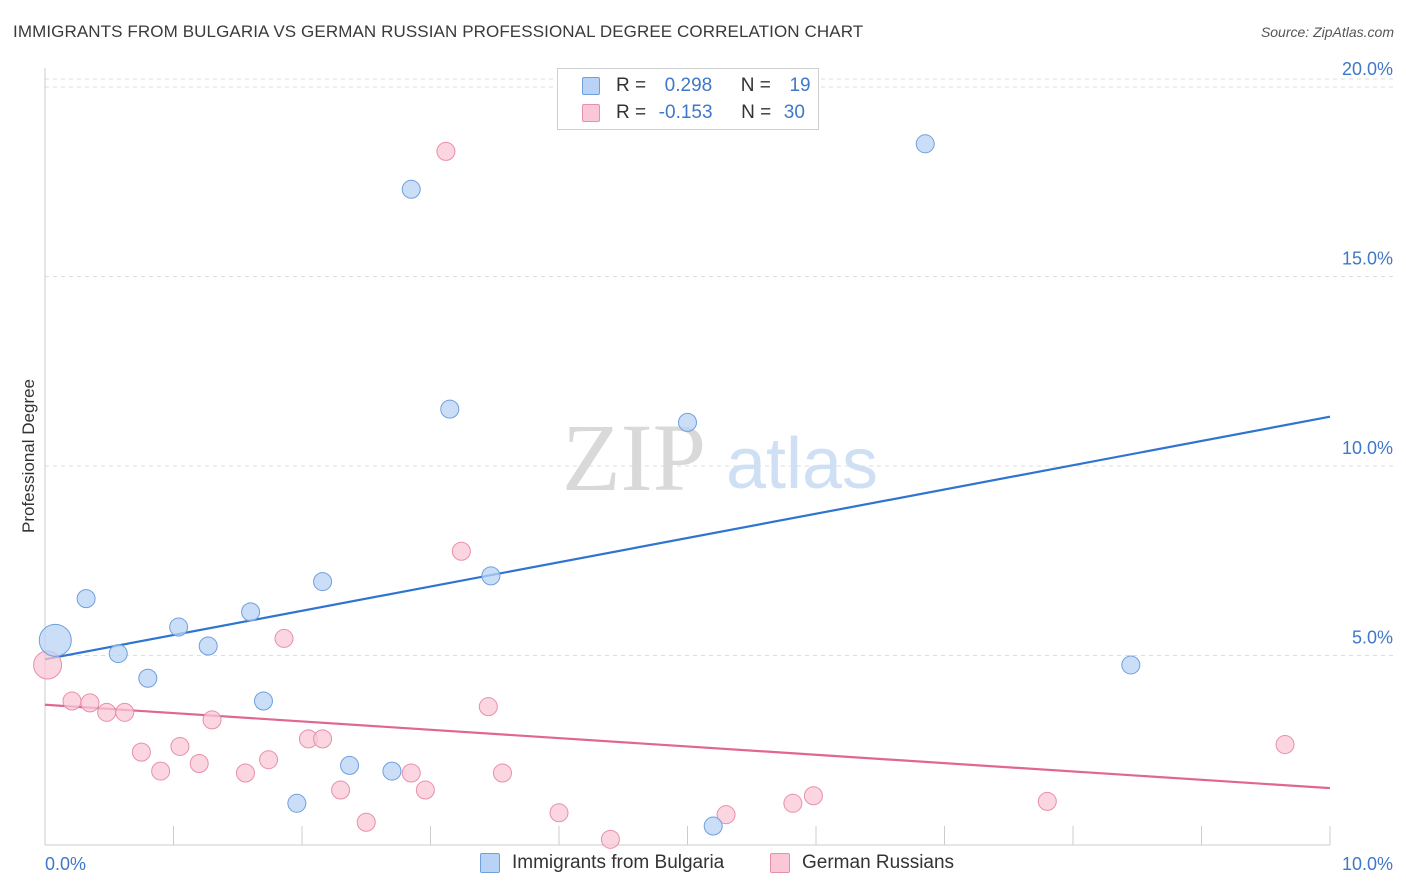 The image size is (1406, 892). What do you see at coordinates (794, 112) in the screenshot?
I see `n-value-german-russians: 30` at bounding box center [794, 112].